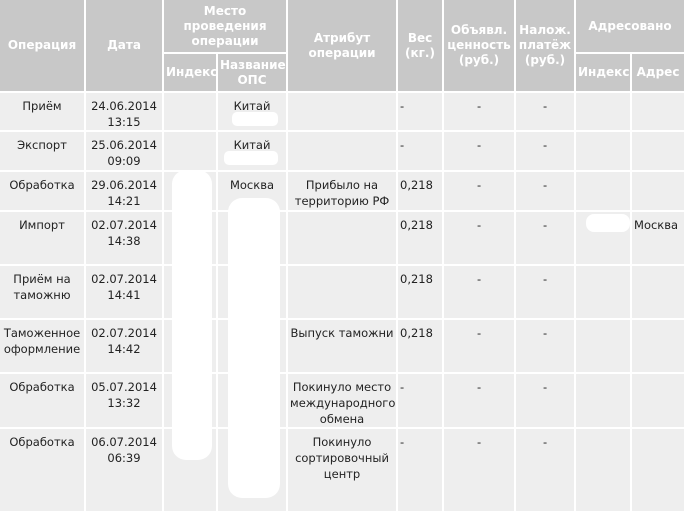 The image size is (684, 511). Describe the element at coordinates (124, 349) in the screenshot. I see `time-text: 14:42` at that location.